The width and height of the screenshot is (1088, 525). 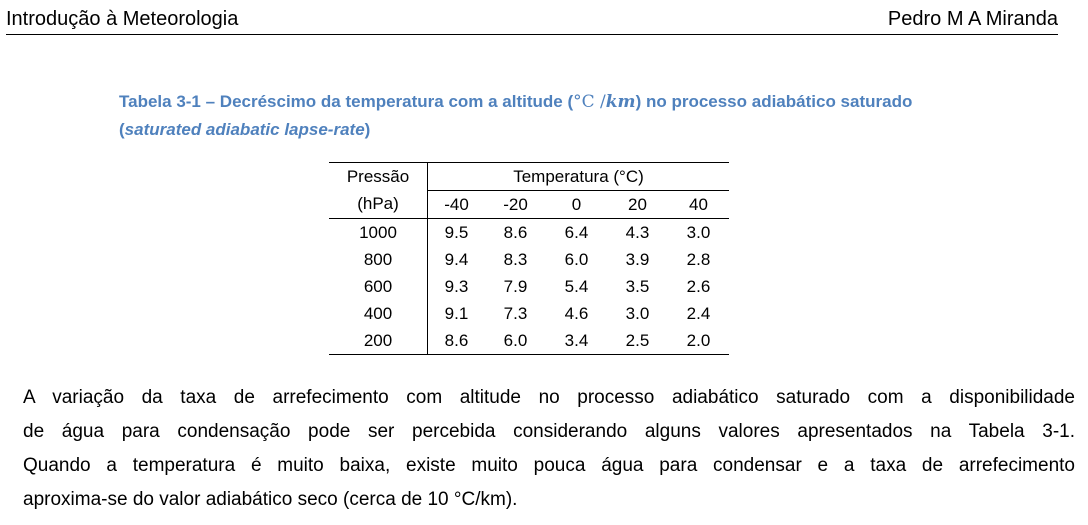 I want to click on table-row: 600 9.3 7.9 5.4 3.5 2.6, so click(x=529, y=286).